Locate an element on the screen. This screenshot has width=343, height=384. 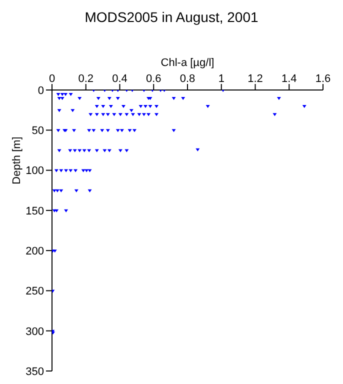
y-tick-label: 50 is located at coordinates (38, 131).